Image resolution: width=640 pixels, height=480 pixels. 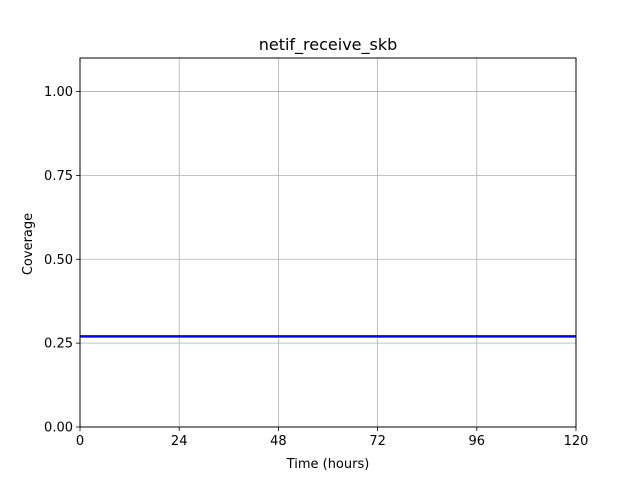 What do you see at coordinates (28, 244) in the screenshot?
I see `y-axis-label: Coverage` at bounding box center [28, 244].